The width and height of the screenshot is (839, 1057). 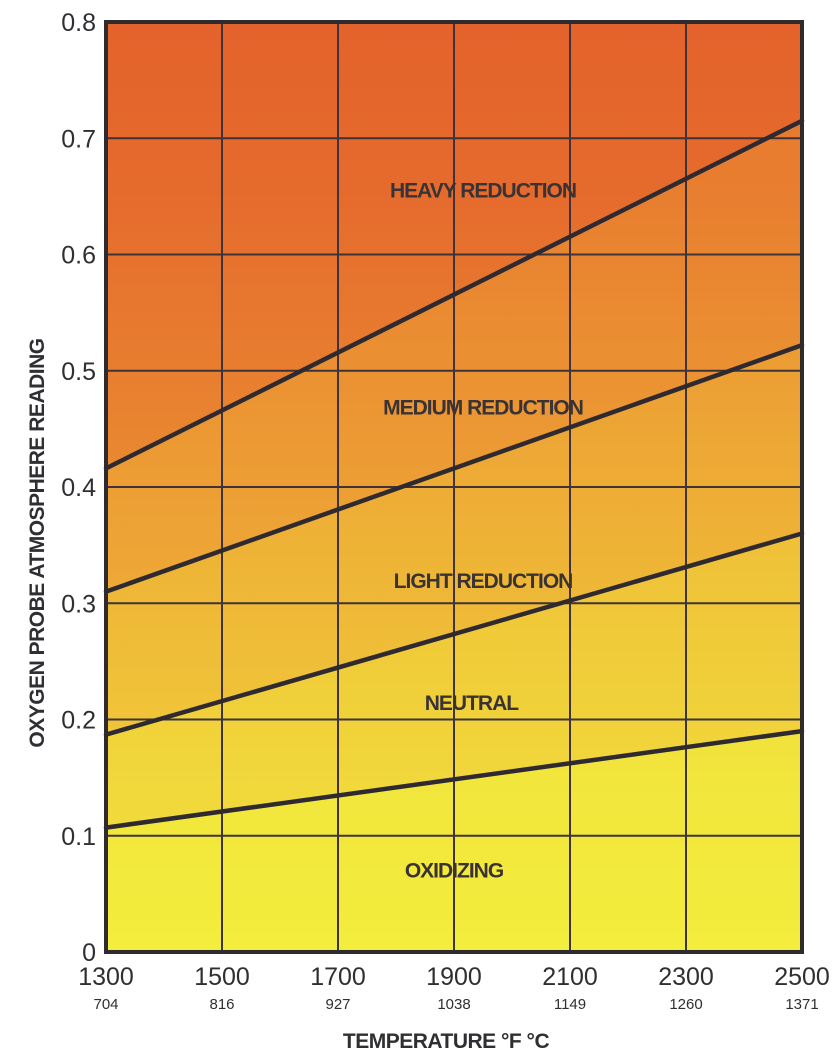 I want to click on x-axis-title: TEMPERATURE °F °C, so click(x=446, y=1041).